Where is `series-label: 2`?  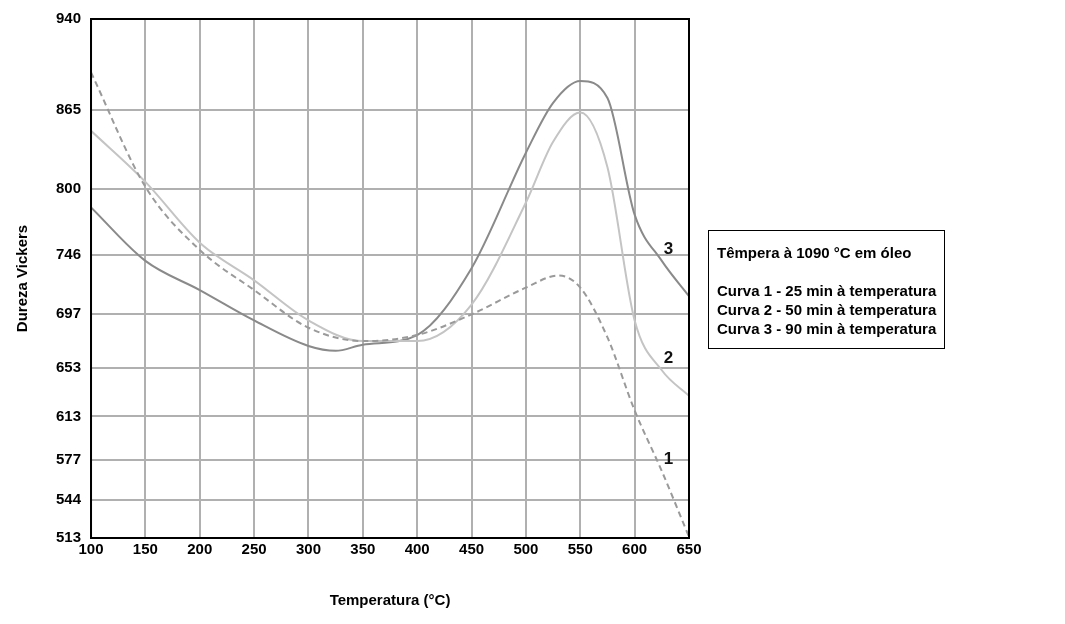 series-label: 2 is located at coordinates (668, 357).